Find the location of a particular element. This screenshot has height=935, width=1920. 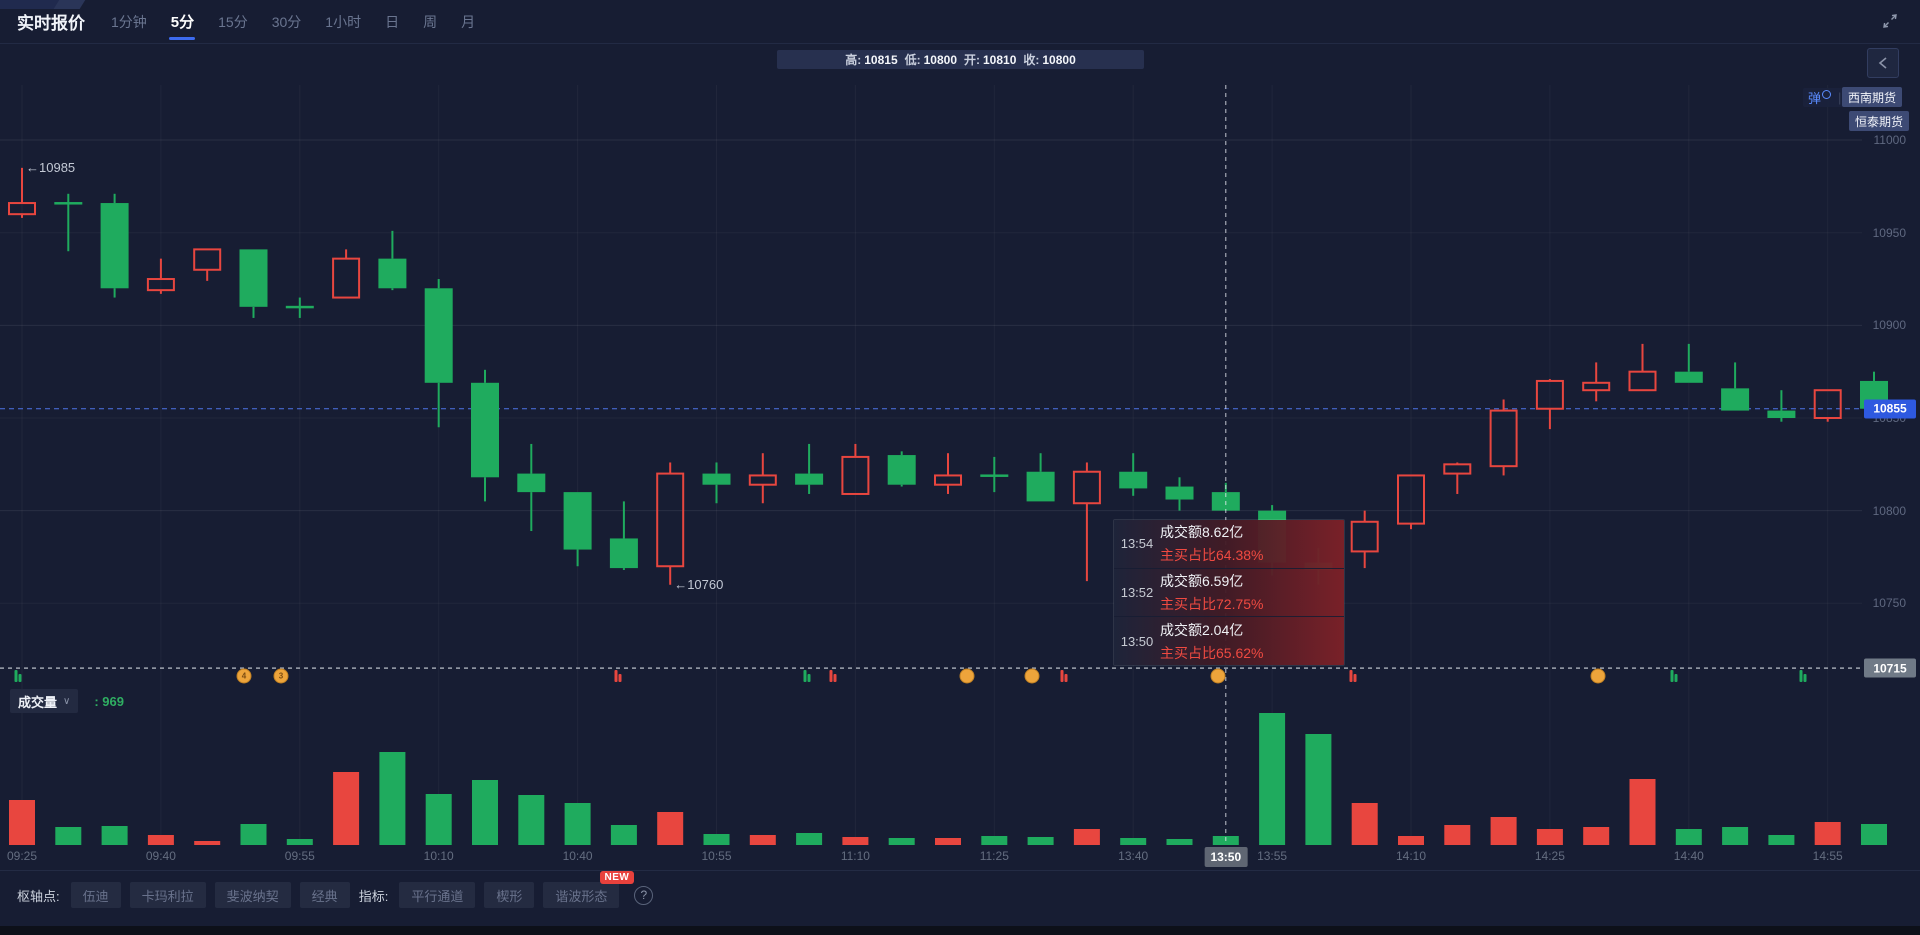

indicator-label: 指标: is located at coordinates (373, 896).